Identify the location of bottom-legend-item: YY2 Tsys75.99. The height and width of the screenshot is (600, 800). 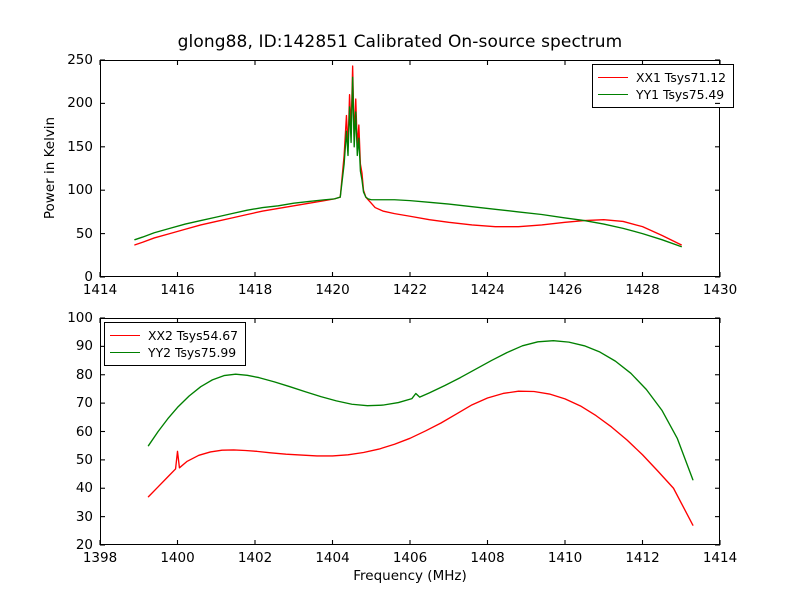
(174, 352).